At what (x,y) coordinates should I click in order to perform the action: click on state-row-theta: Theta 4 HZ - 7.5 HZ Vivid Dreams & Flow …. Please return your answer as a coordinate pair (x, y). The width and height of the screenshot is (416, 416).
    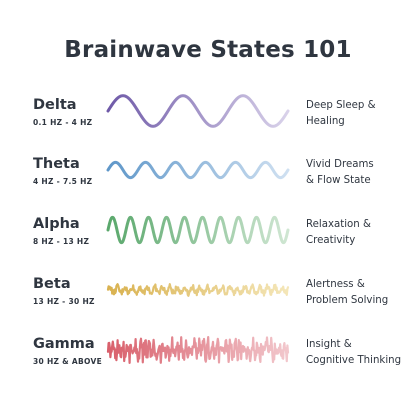
    Looking at the image, I should click on (208, 186).